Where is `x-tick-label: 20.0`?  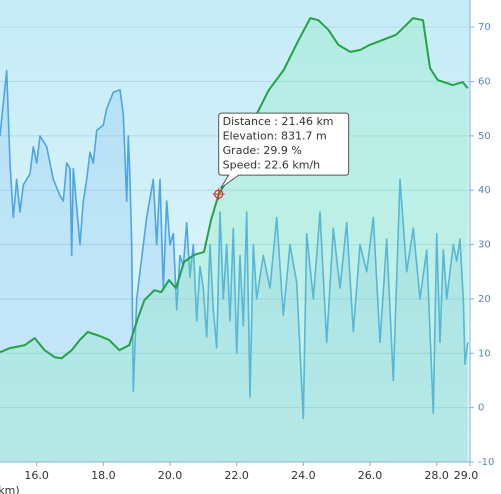
x-tick-label: 20.0 is located at coordinates (170, 475).